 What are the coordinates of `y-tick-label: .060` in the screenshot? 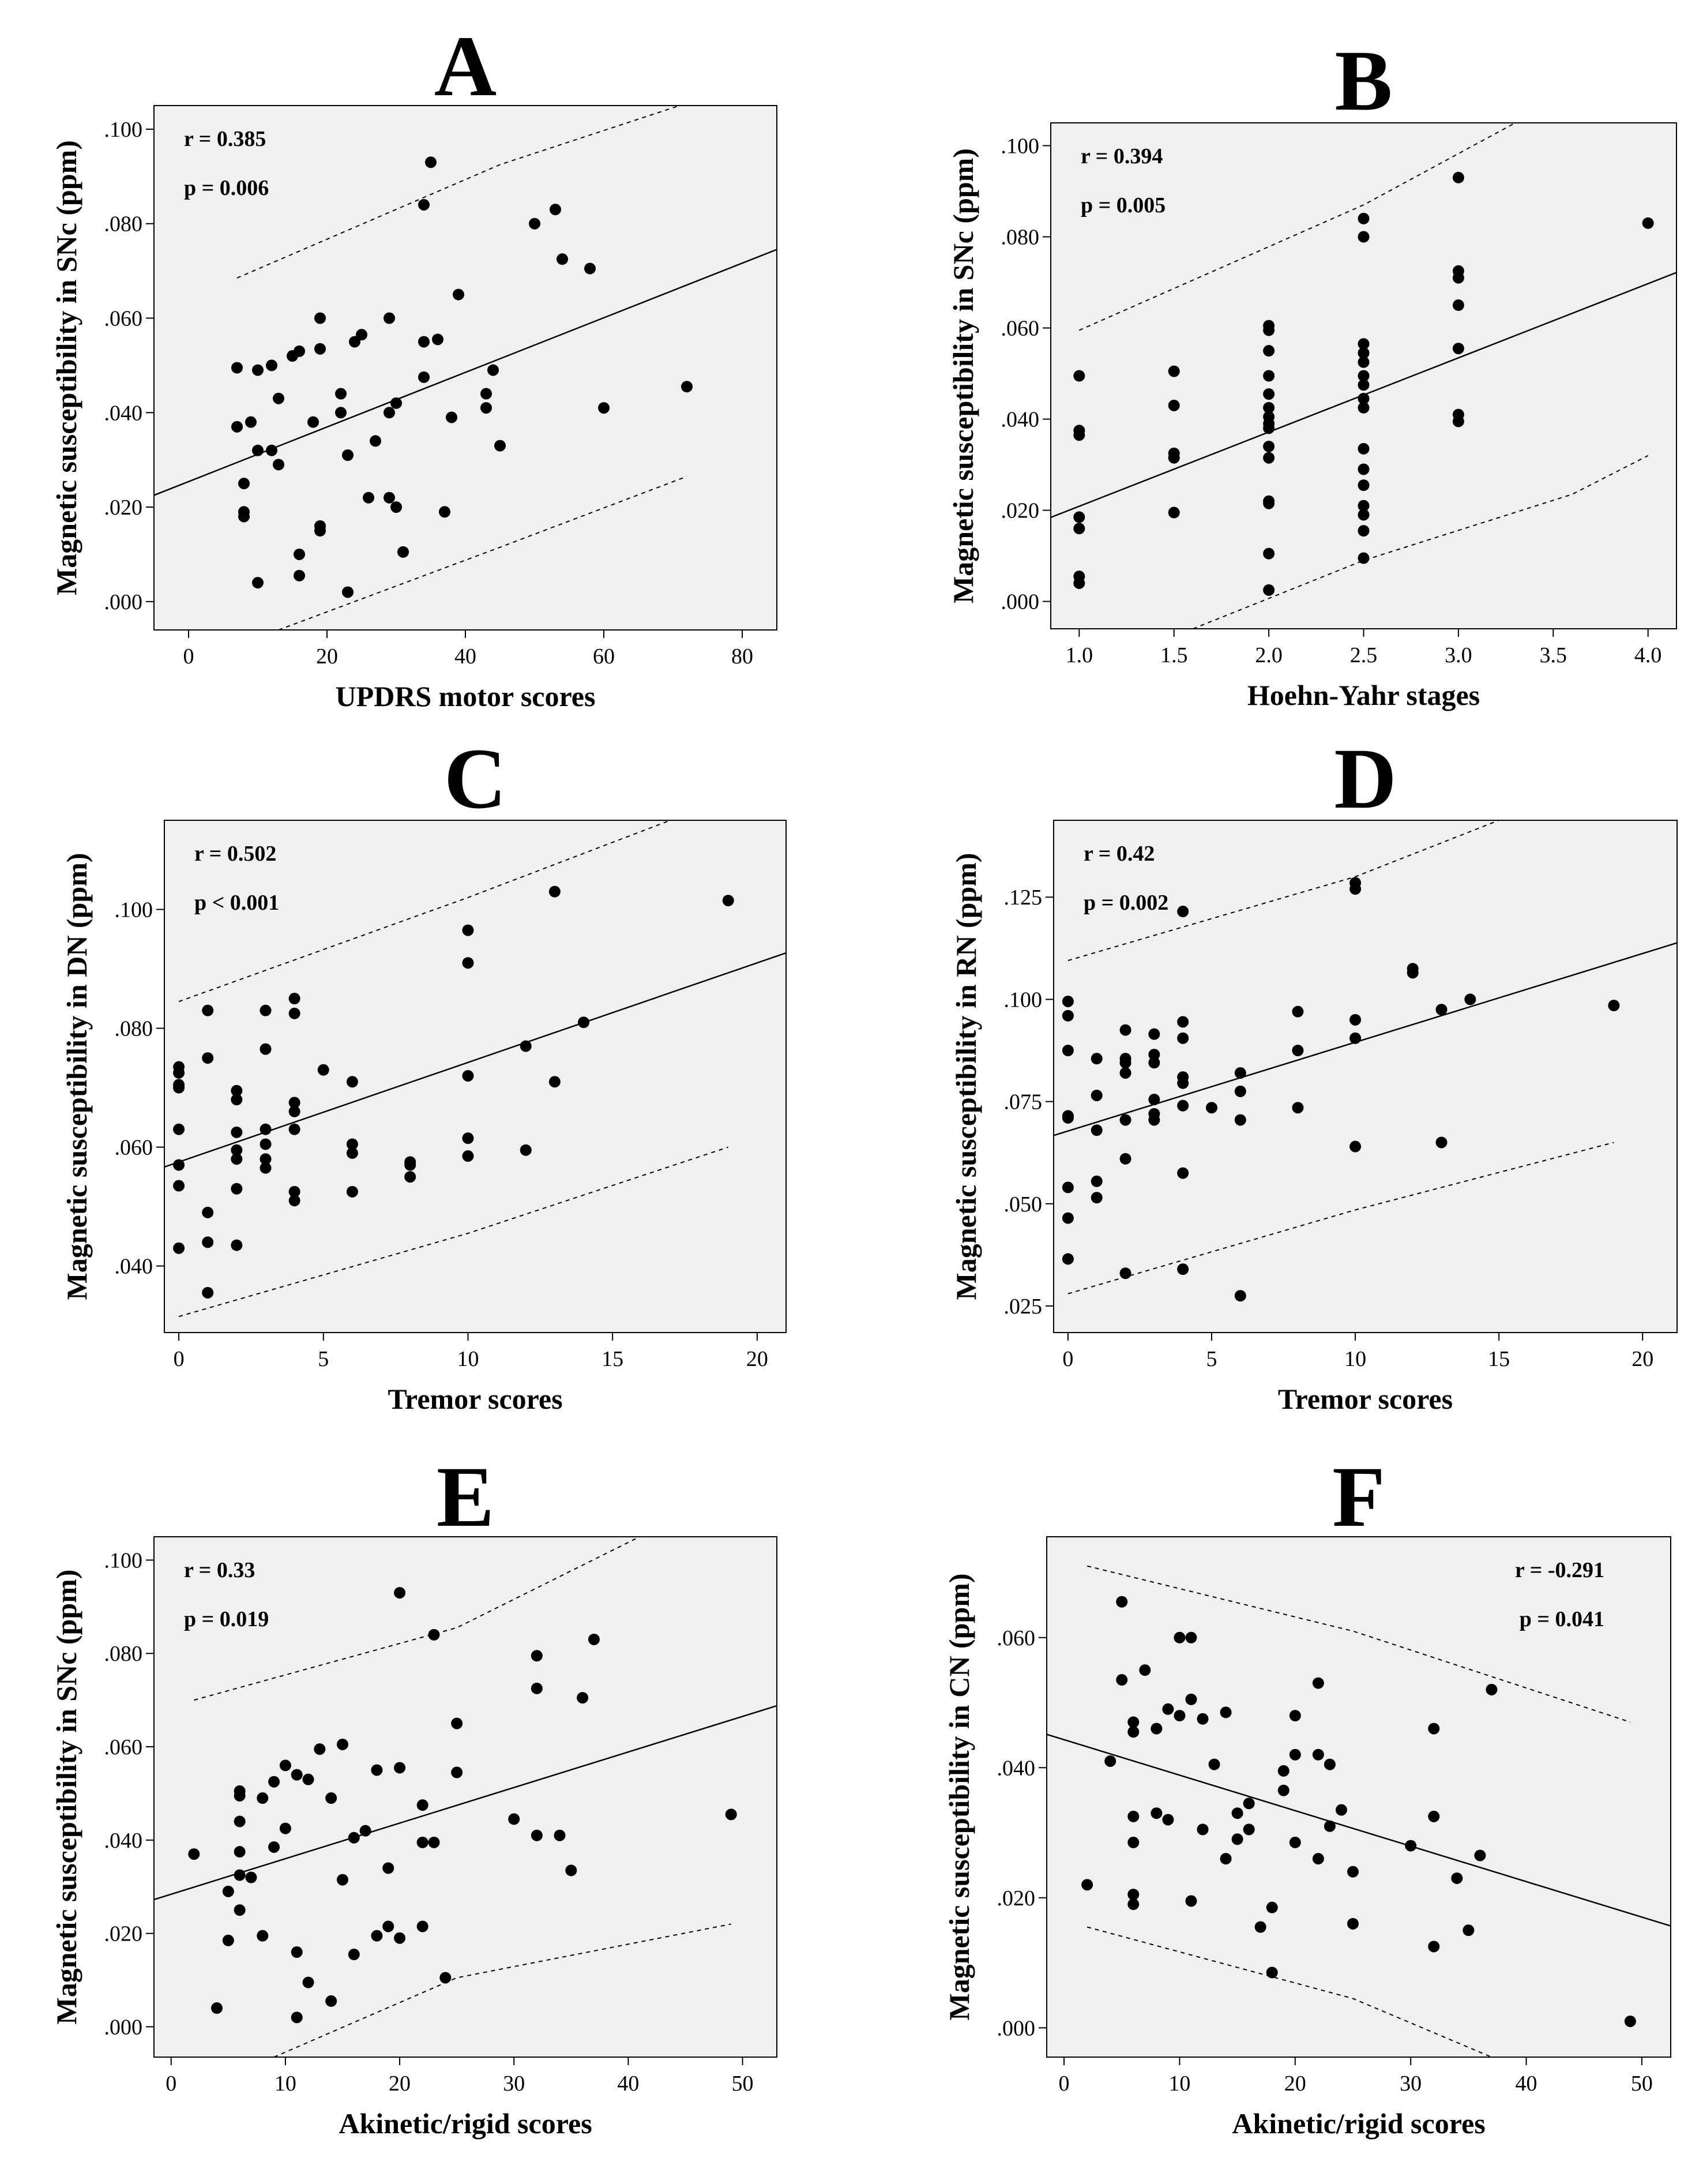 It's located at (1020, 329).